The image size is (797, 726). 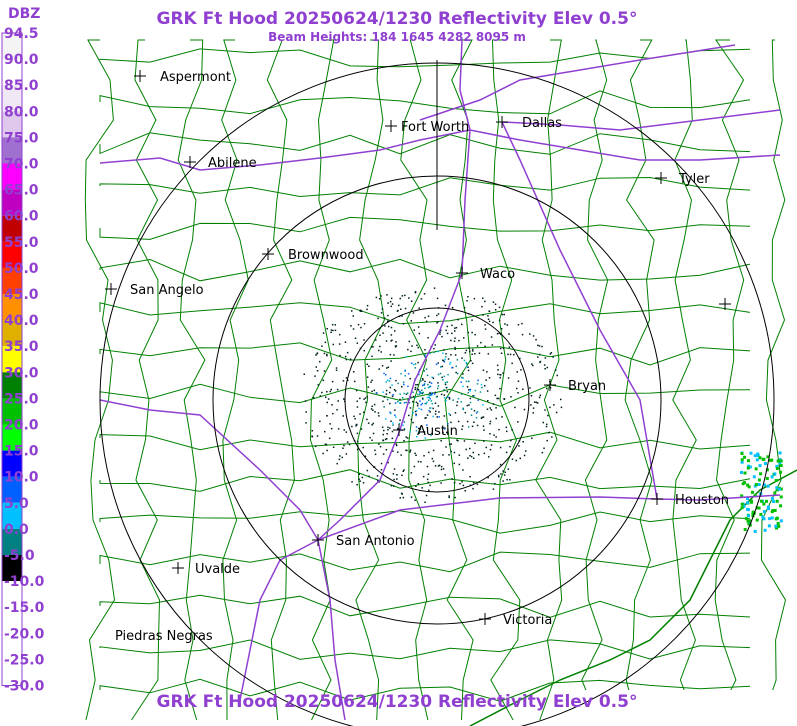 I want to click on legend-label: 80.0, so click(x=21, y=112).